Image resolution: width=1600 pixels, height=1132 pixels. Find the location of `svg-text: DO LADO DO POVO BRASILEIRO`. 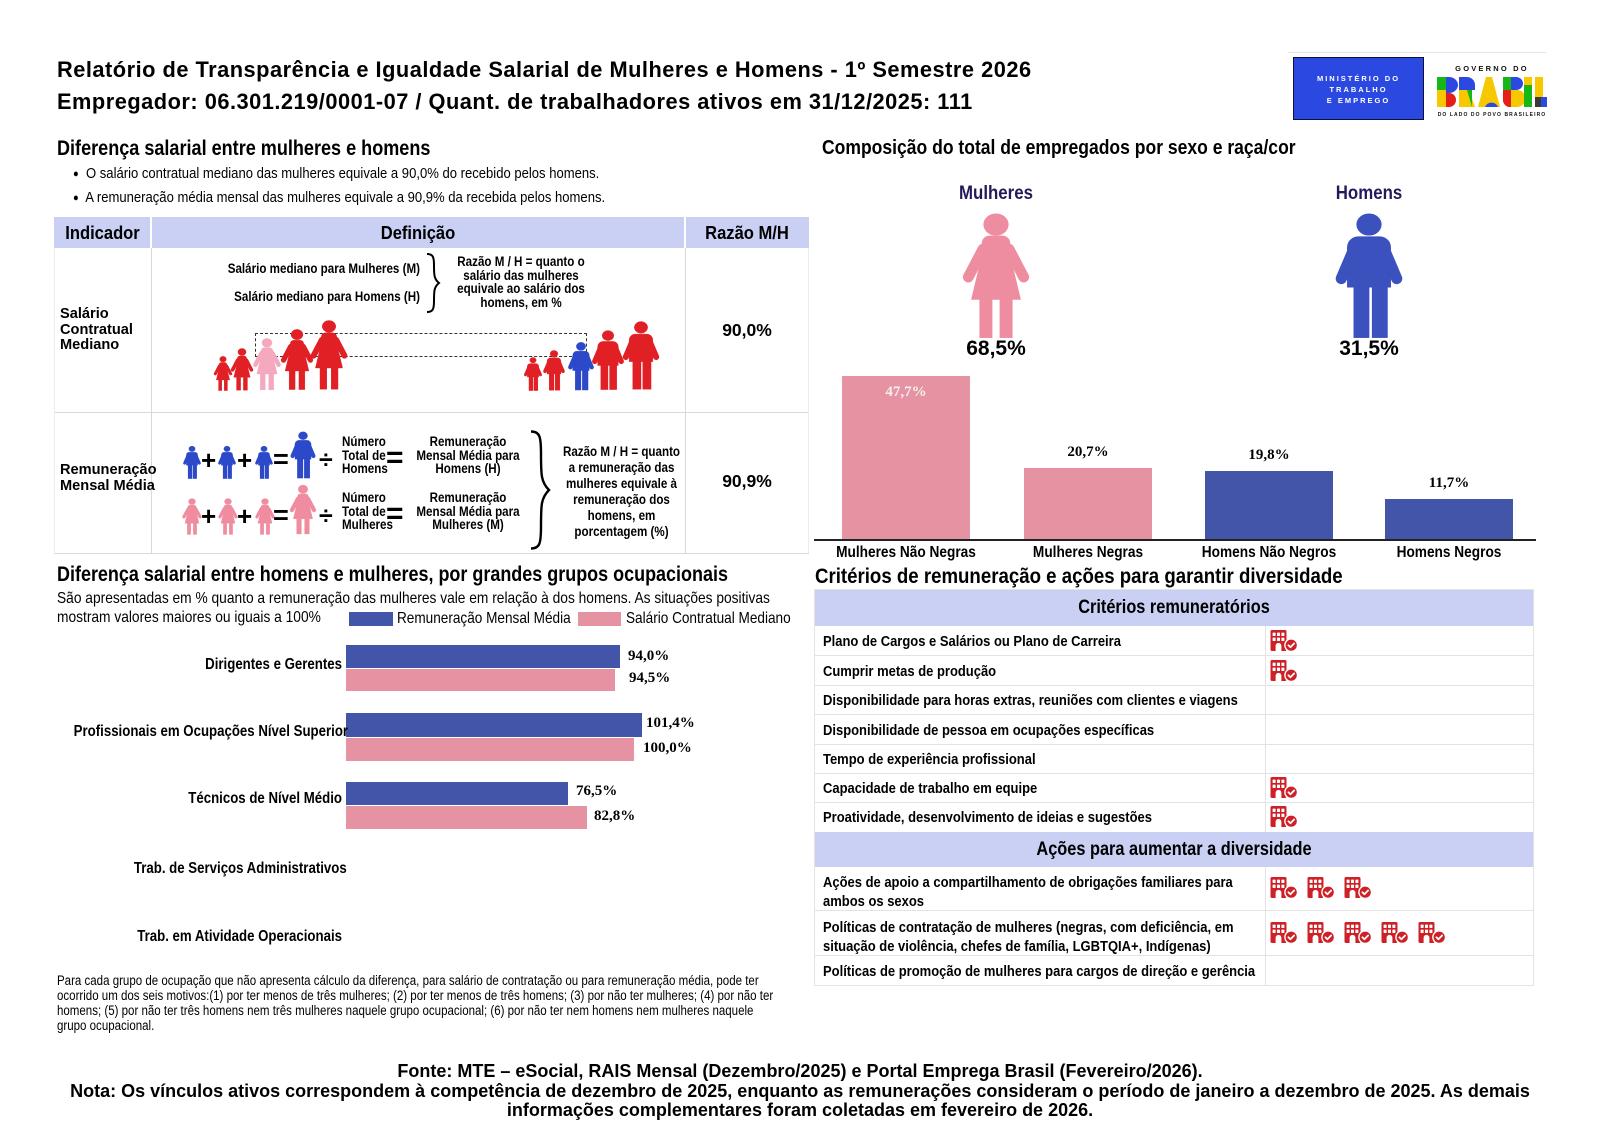

svg-text: DO LADO DO POVO BRASILEIRO is located at coordinates (1492, 115).